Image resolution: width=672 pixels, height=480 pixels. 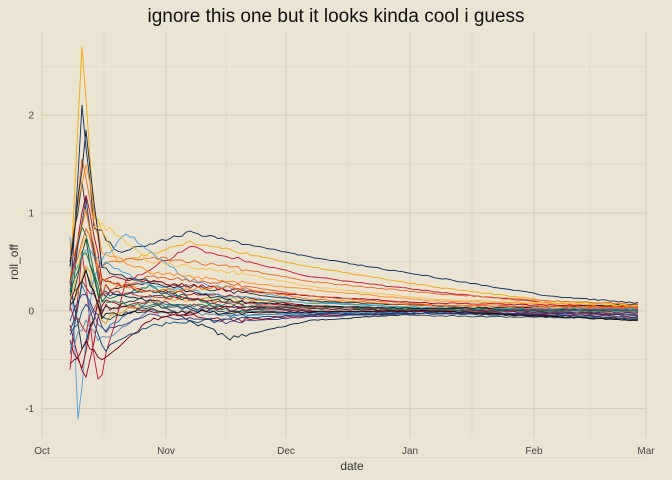 What do you see at coordinates (286, 451) in the screenshot?
I see `x-tick-label: Dec` at bounding box center [286, 451].